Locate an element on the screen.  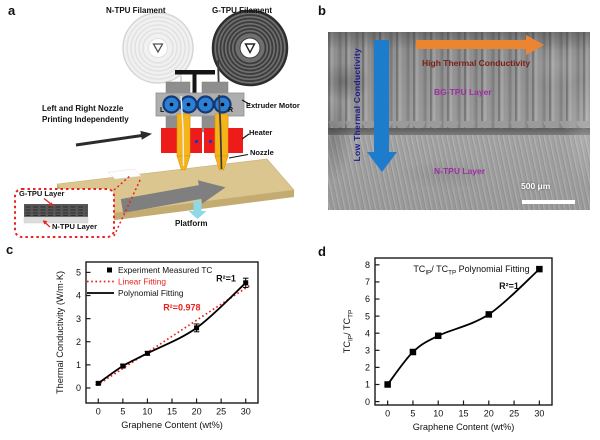
panel-c-label: c is located at coordinates (10, 249).